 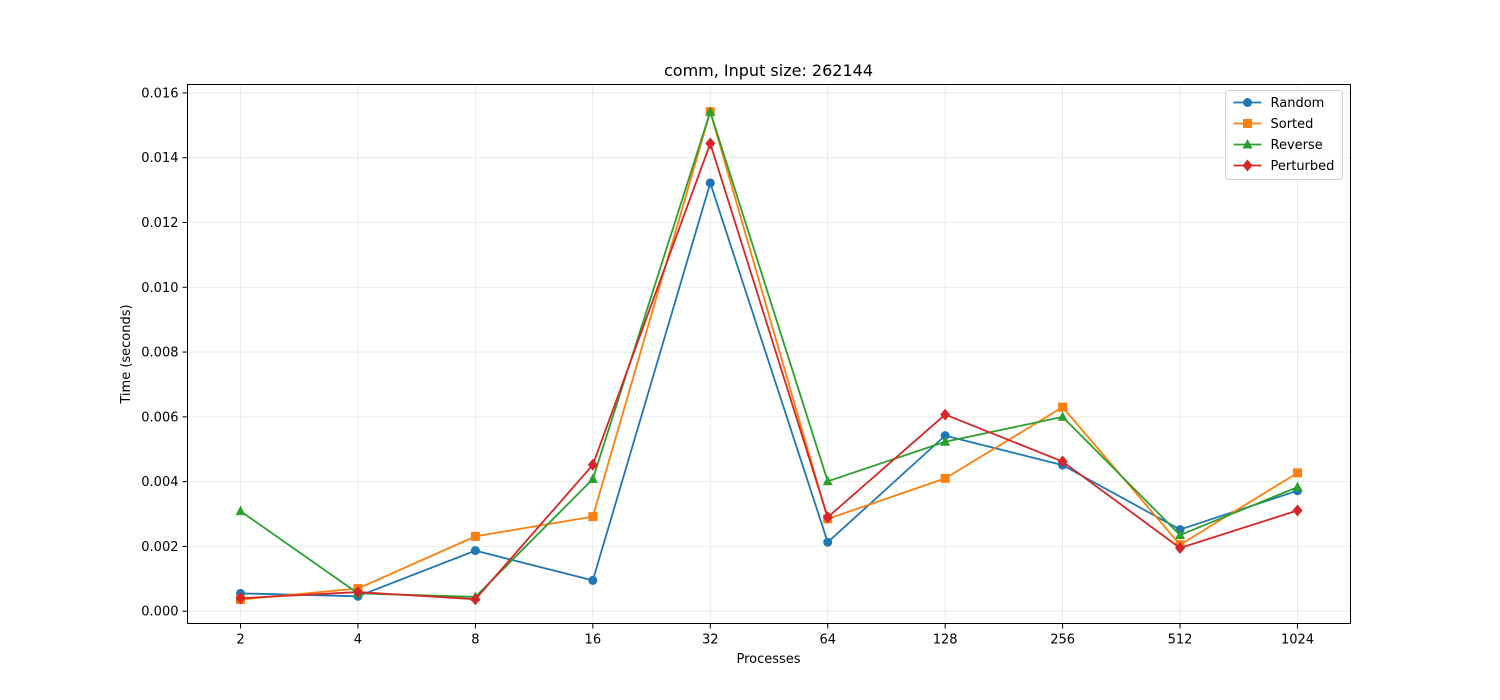 What do you see at coordinates (159, 612) in the screenshot?
I see `y-tick-label: 0.000` at bounding box center [159, 612].